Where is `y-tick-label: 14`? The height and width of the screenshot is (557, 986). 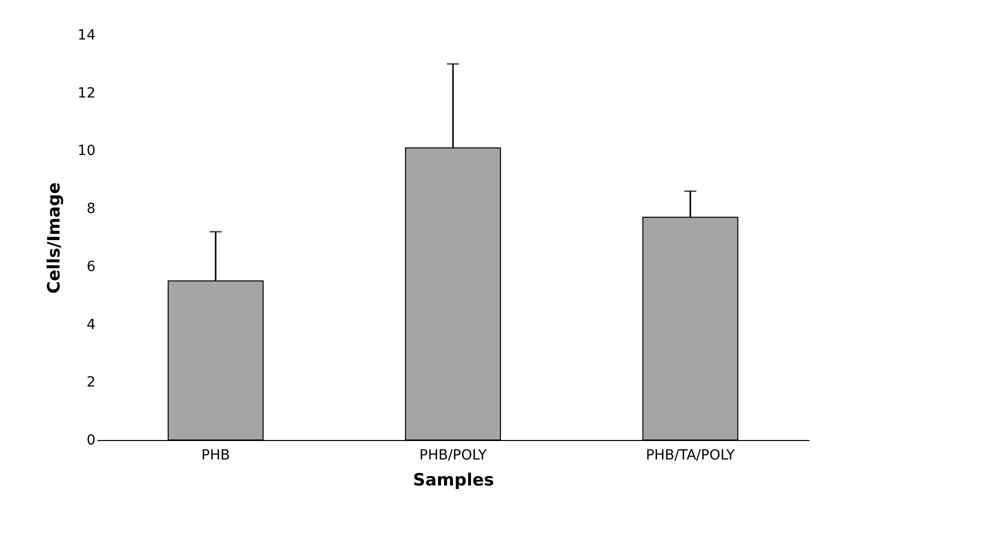
y-tick-label: 14 is located at coordinates (87, 36).